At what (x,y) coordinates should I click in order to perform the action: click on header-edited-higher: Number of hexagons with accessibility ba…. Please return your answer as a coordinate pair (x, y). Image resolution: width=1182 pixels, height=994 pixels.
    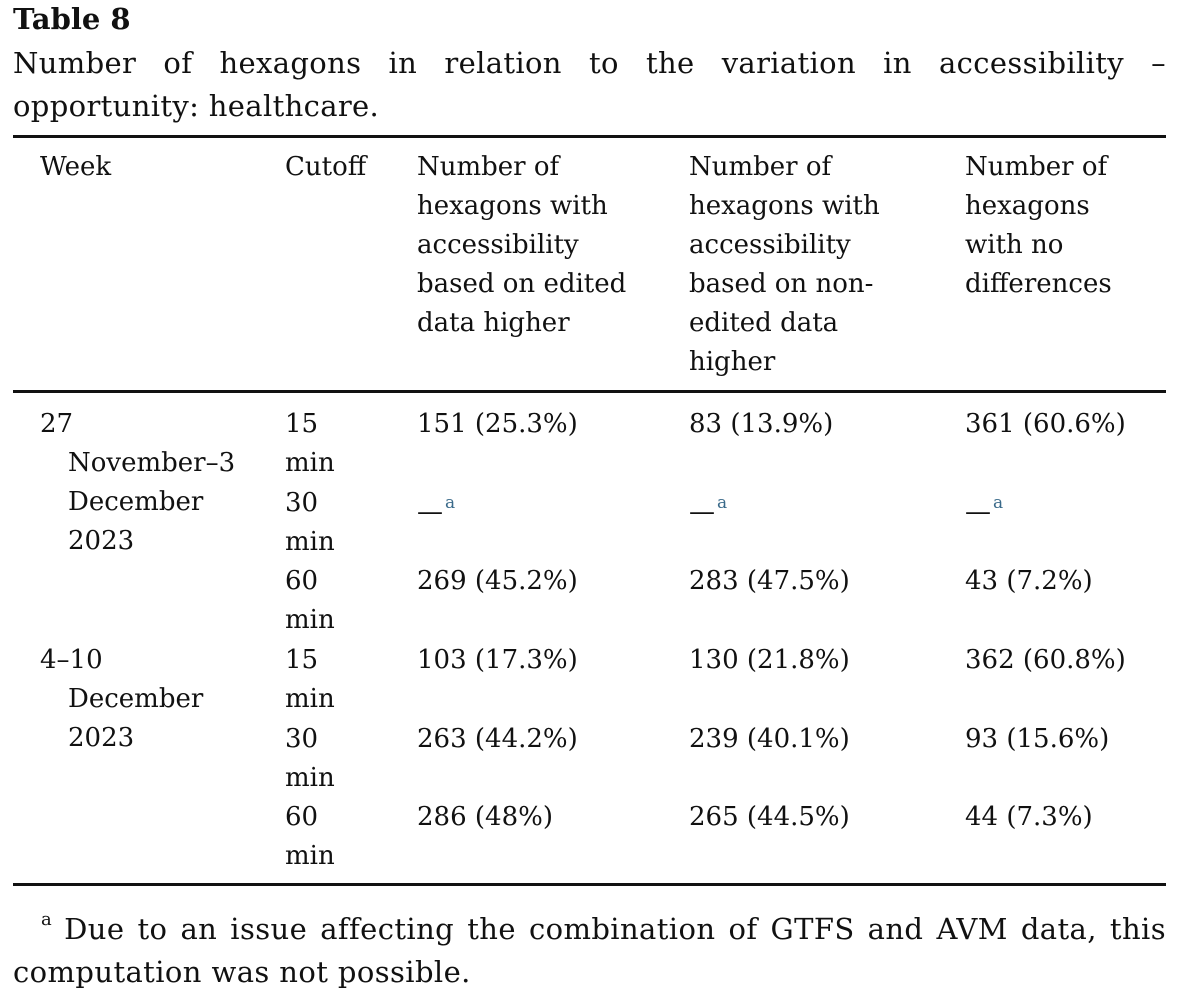
    Looking at the image, I should click on (522, 245).